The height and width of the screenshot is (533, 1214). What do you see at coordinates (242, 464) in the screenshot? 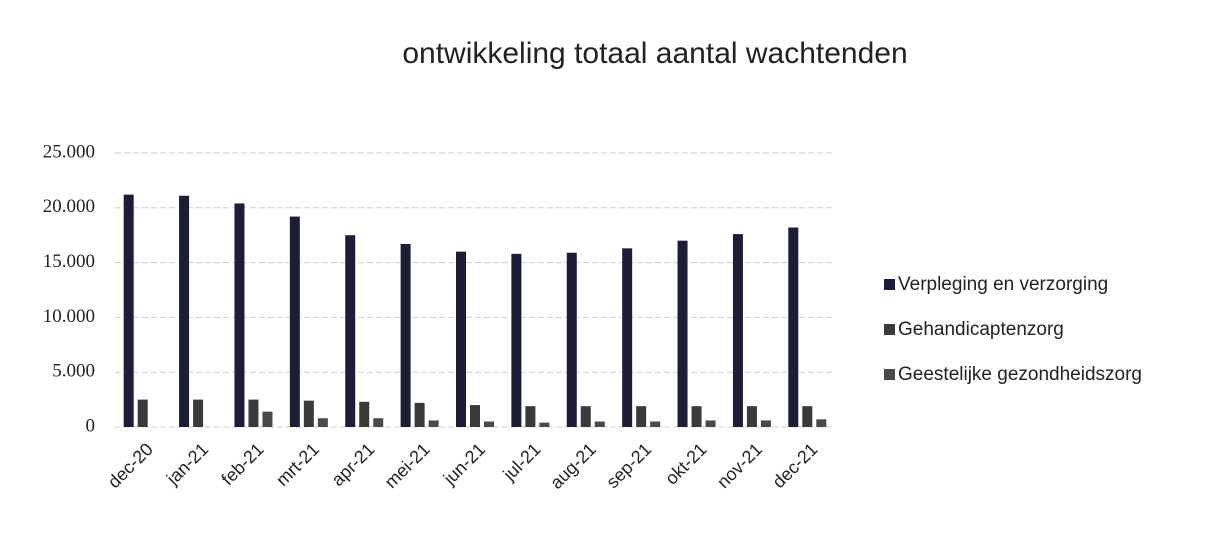
I see `x-tick-label: feb-21` at bounding box center [242, 464].